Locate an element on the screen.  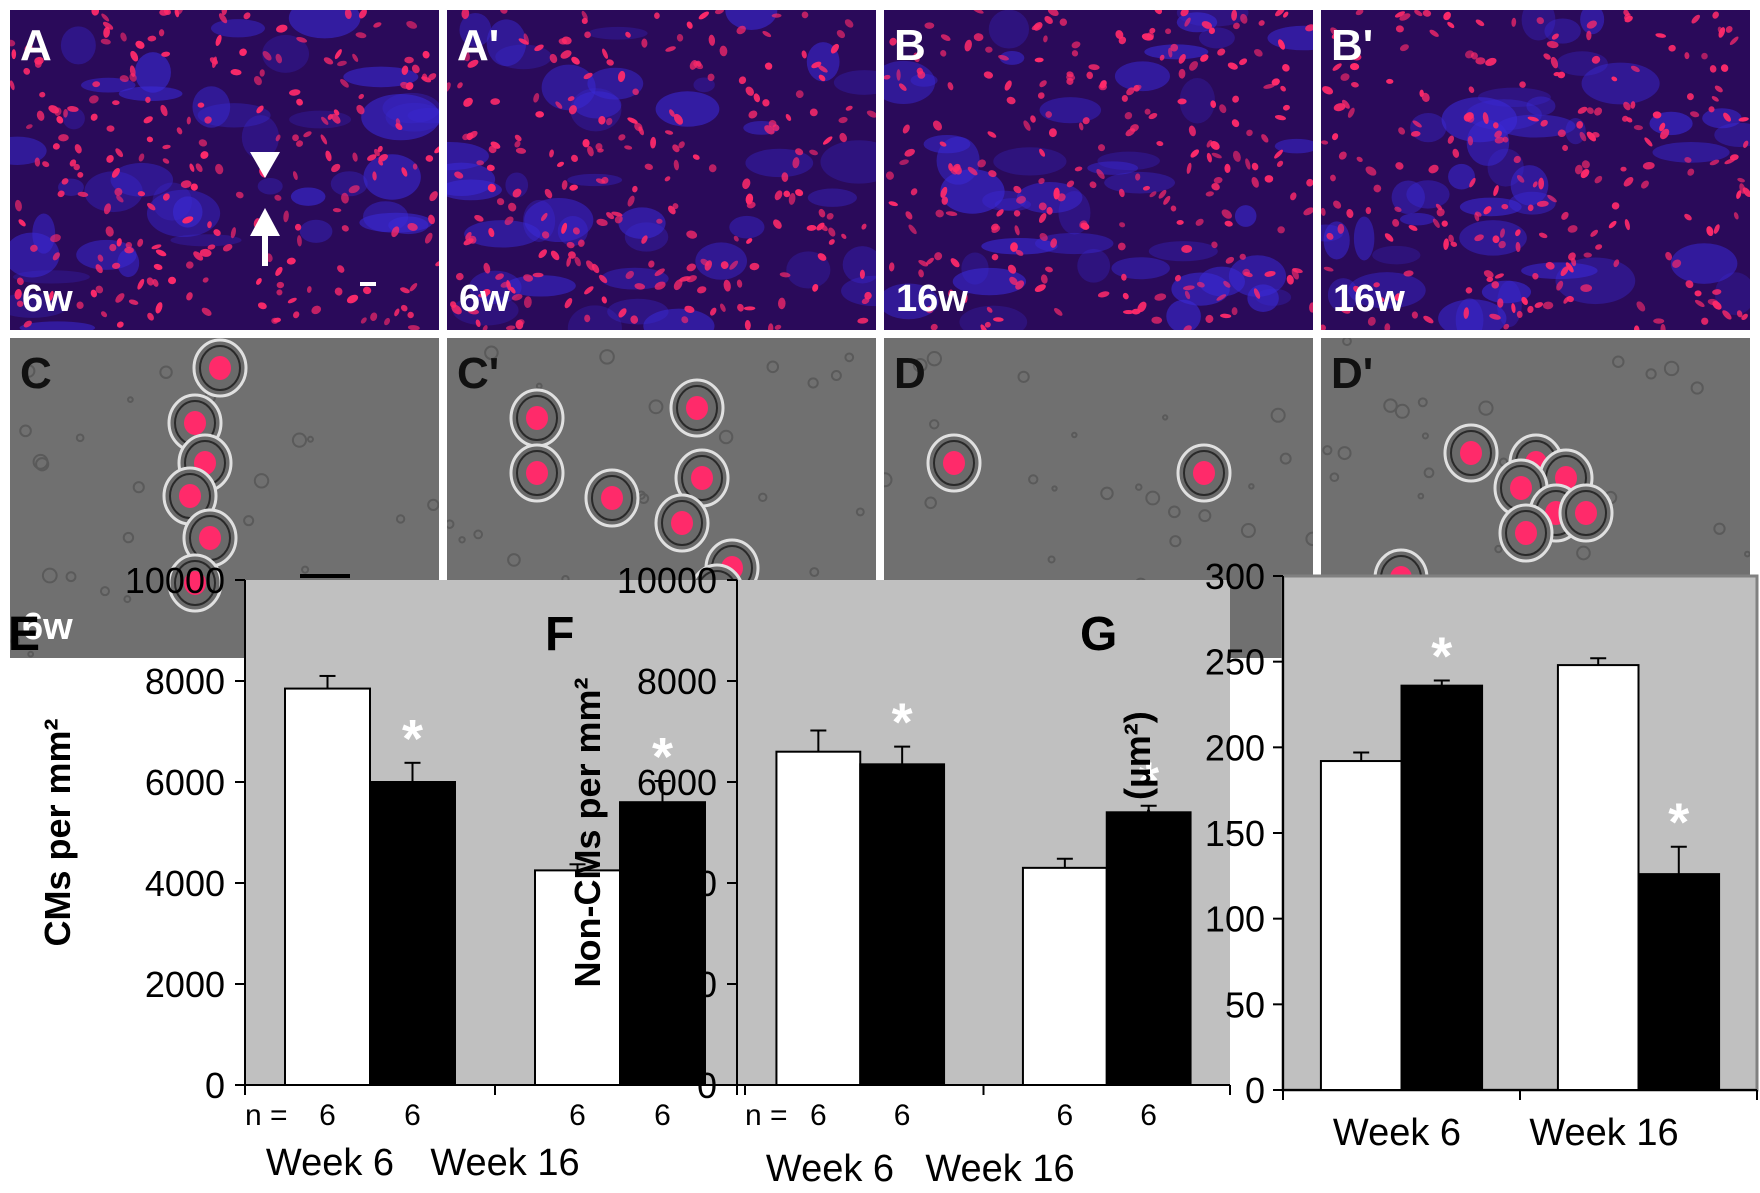
panel-letter: D is located at coordinates (910, 373).